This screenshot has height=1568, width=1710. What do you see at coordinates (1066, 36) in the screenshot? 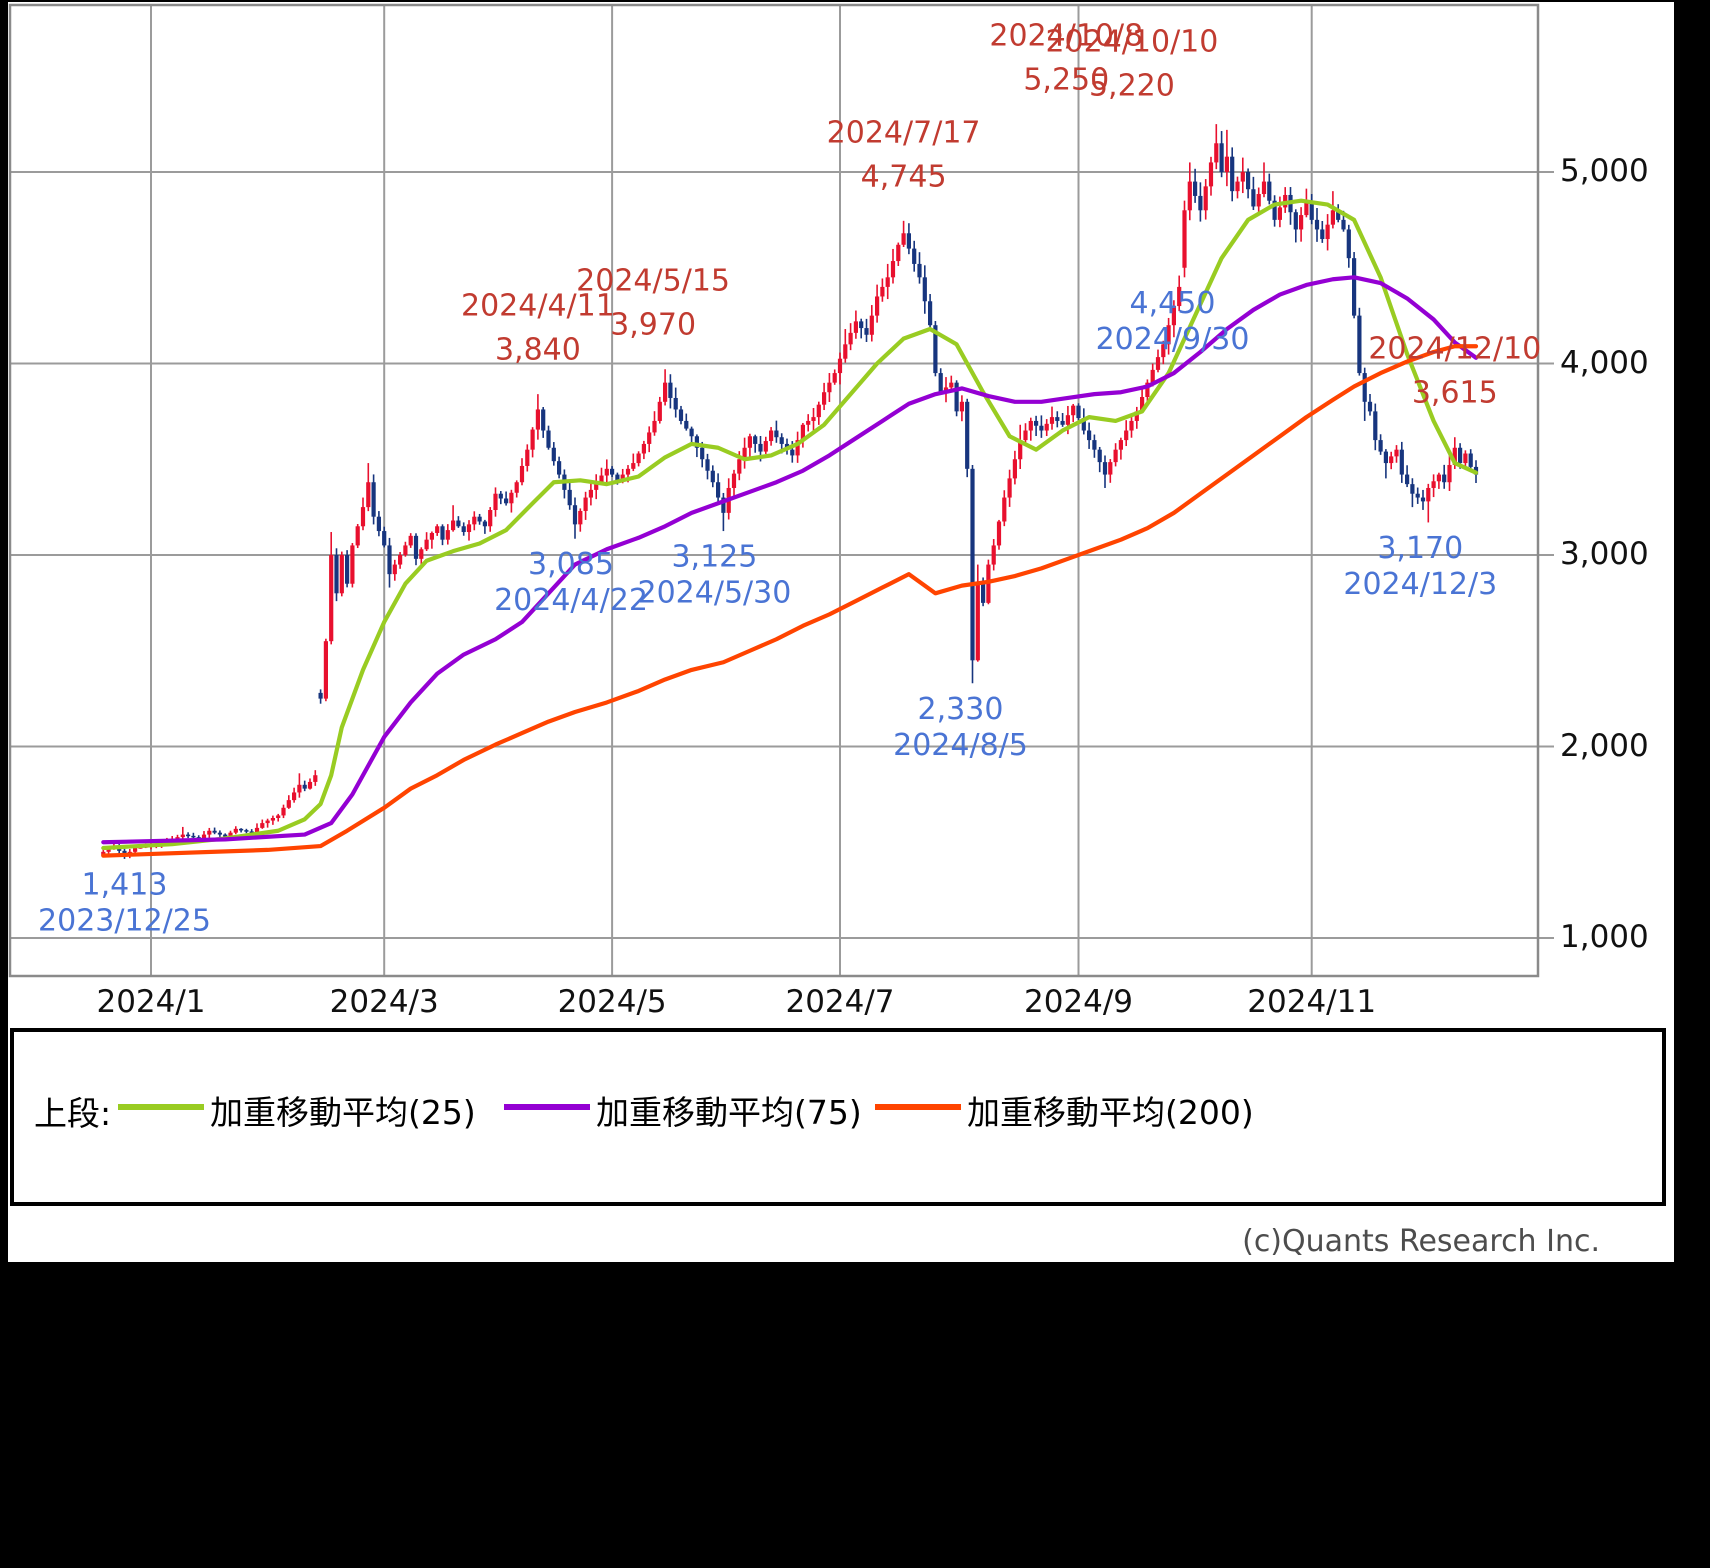
I see `annotation-high-date: 2024/10/8` at bounding box center [1066, 36].